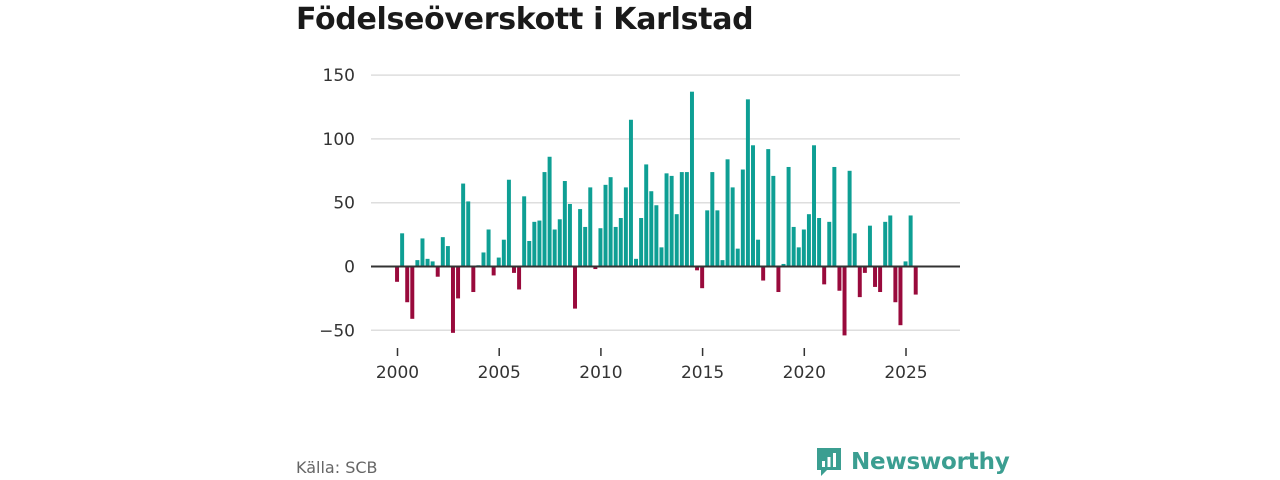 The image size is (1280, 480). Describe the element at coordinates (702, 373) in the screenshot. I see `x-tick-label: 2015` at that location.